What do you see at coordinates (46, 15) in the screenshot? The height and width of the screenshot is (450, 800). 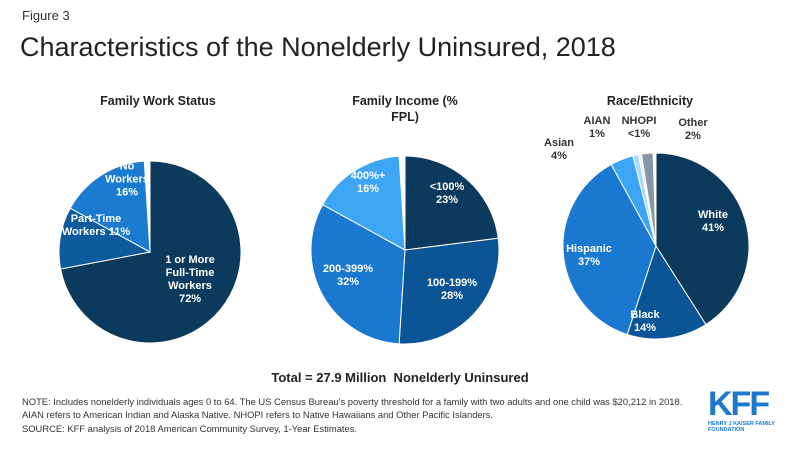 I see `figure-label: Figure 3` at bounding box center [46, 15].